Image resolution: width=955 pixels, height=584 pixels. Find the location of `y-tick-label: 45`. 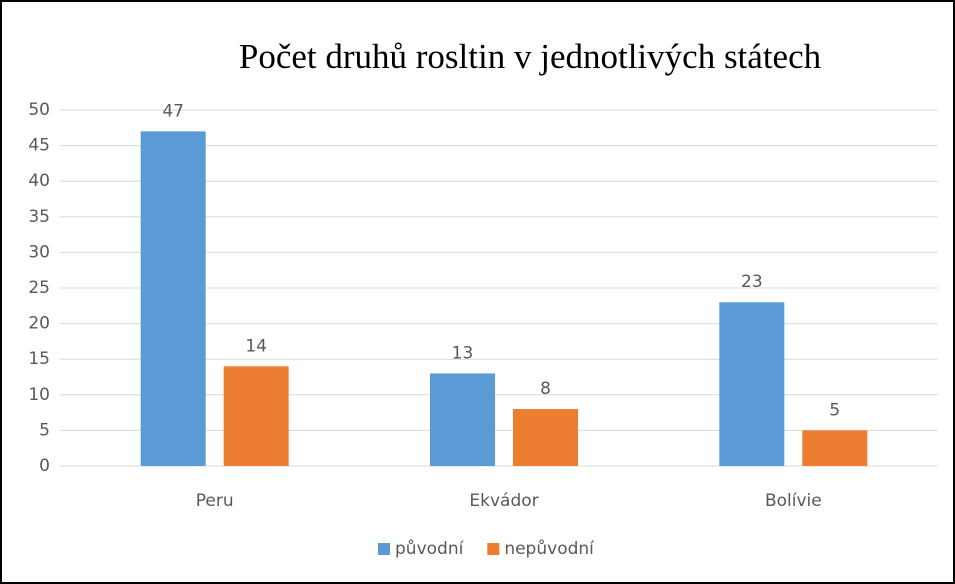

y-tick-label: 45 is located at coordinates (39, 146).